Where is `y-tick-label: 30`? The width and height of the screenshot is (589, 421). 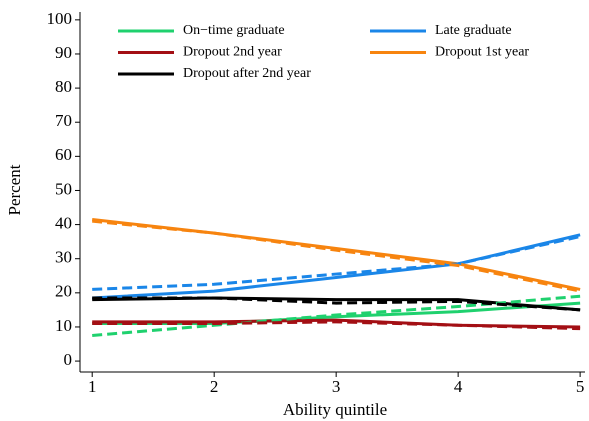
y-tick-label: 30 is located at coordinates (63, 257).